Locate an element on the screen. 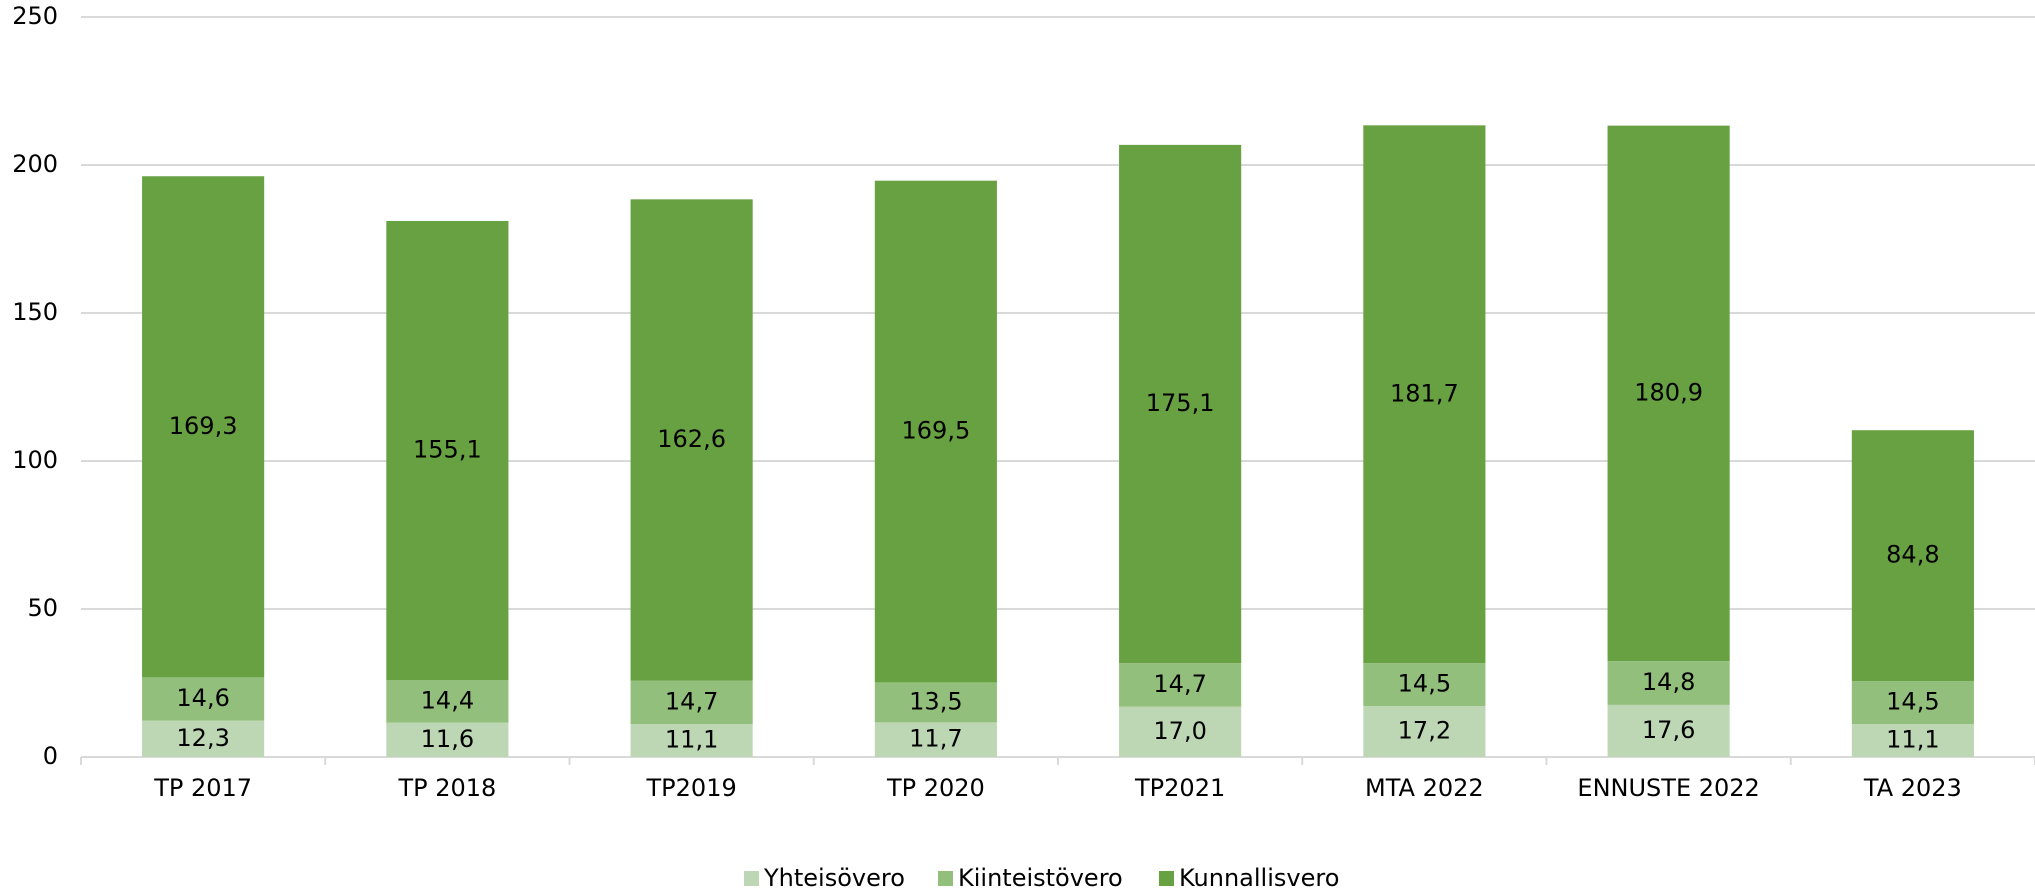 The width and height of the screenshot is (2035, 892). data-label: 13,5 is located at coordinates (935, 701).